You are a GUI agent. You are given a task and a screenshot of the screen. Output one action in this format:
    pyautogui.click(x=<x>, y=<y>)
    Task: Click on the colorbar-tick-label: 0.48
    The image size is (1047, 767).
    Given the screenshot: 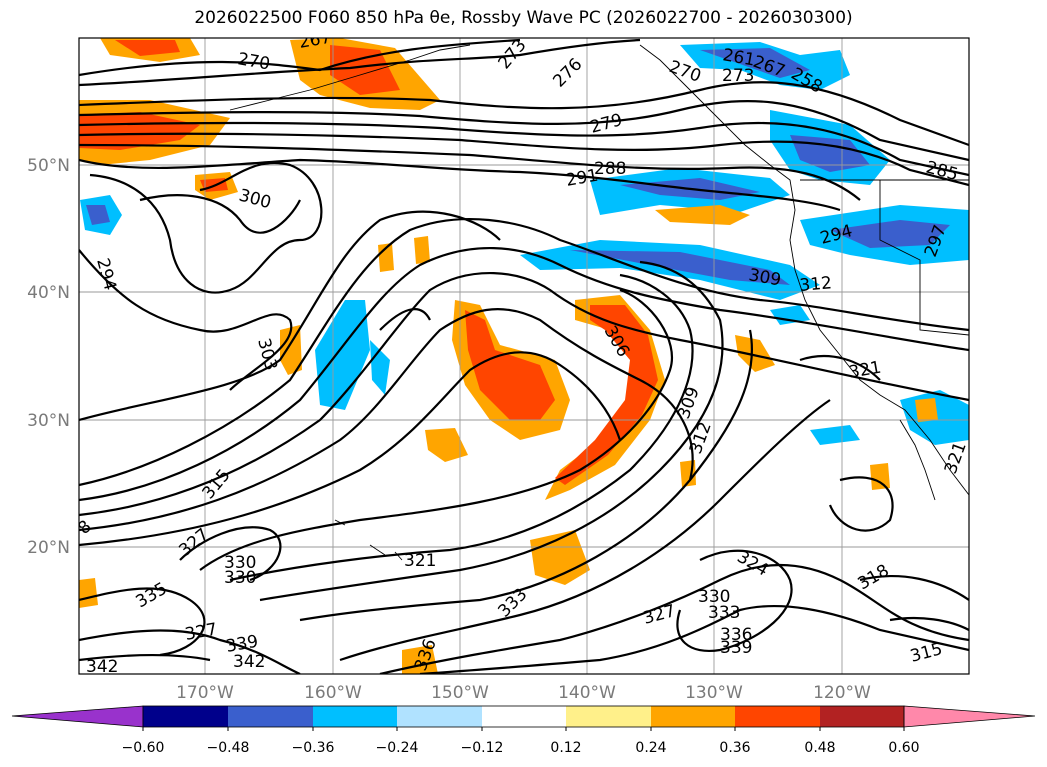 What is the action you would take?
    pyautogui.click(x=819, y=748)
    